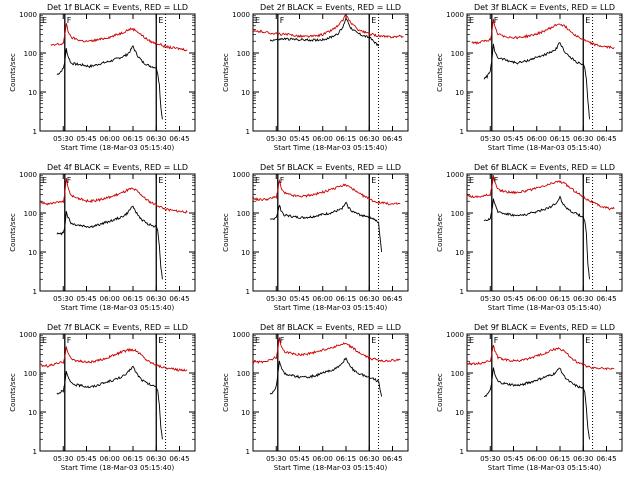  Describe the element at coordinates (117, 7) in the screenshot. I see `panel-title: Det 1f BLACK = Events, RED = LLD` at that location.